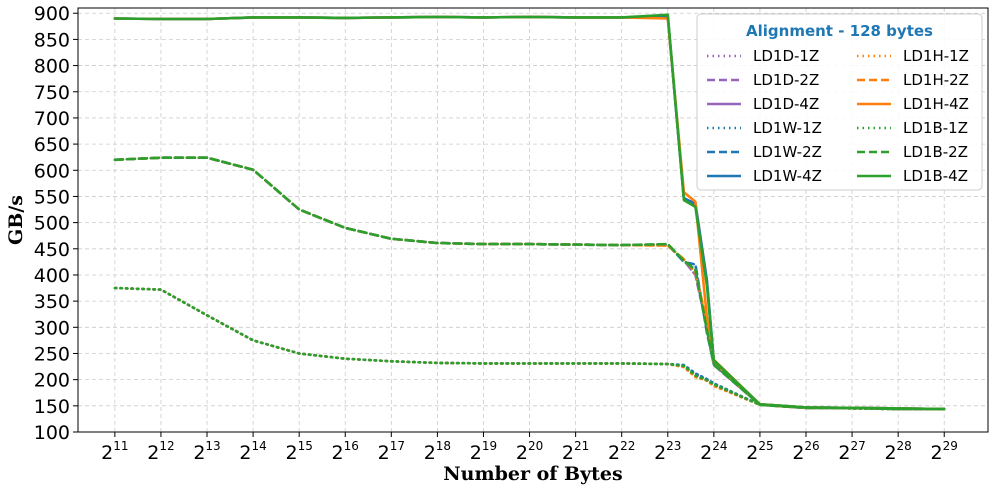 This screenshot has width=996, height=492. I want to click on y-tick-label: 700, so click(52, 119).